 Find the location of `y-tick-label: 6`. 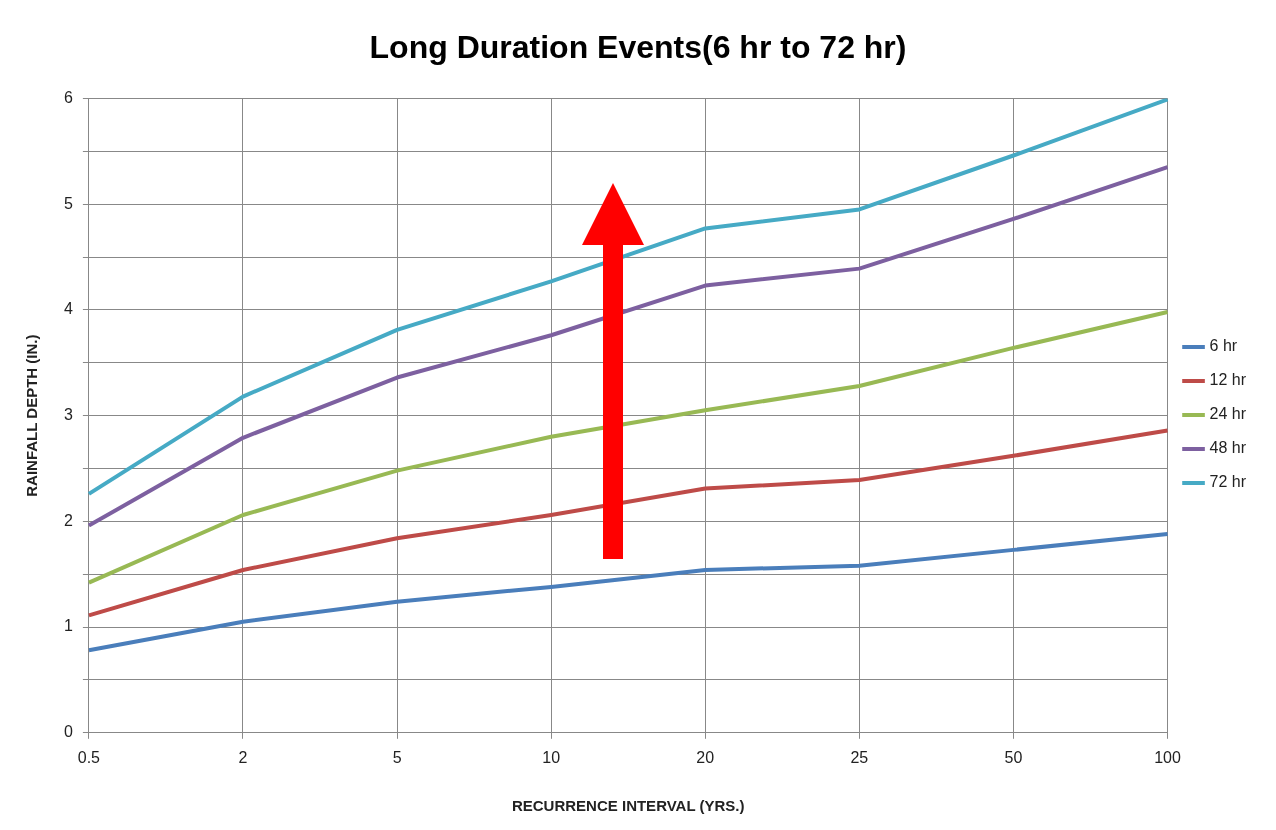

y-tick-label: 6 is located at coordinates (68, 97).